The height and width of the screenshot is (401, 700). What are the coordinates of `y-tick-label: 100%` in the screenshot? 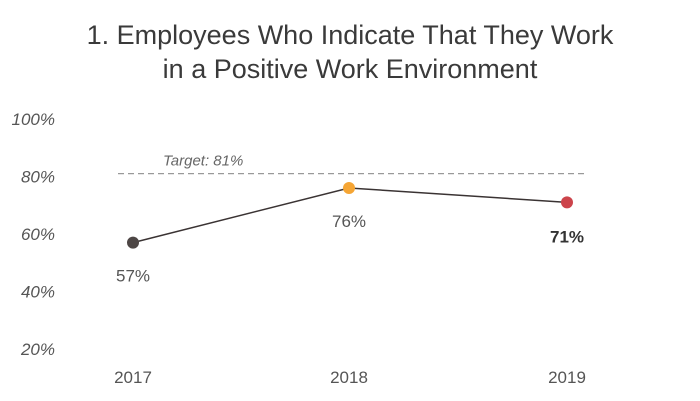 It's located at (33, 119).